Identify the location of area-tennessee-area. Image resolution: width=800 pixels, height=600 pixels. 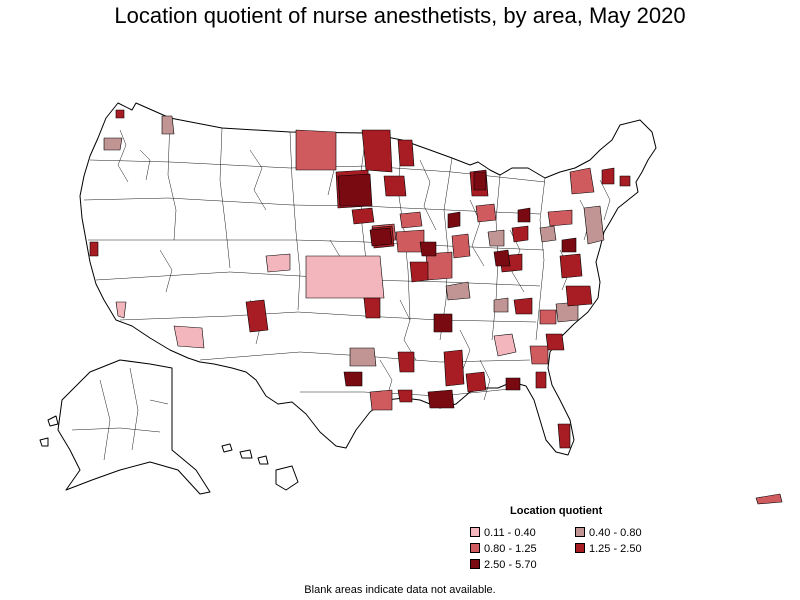
(501, 305).